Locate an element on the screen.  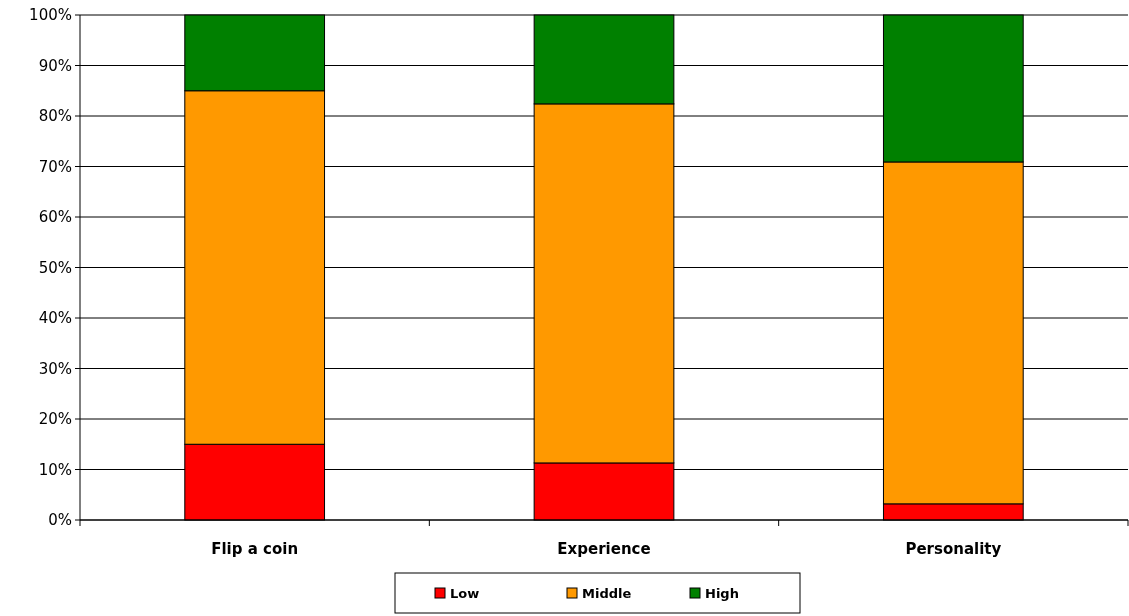
y-tick-label: 80% is located at coordinates (55, 116).